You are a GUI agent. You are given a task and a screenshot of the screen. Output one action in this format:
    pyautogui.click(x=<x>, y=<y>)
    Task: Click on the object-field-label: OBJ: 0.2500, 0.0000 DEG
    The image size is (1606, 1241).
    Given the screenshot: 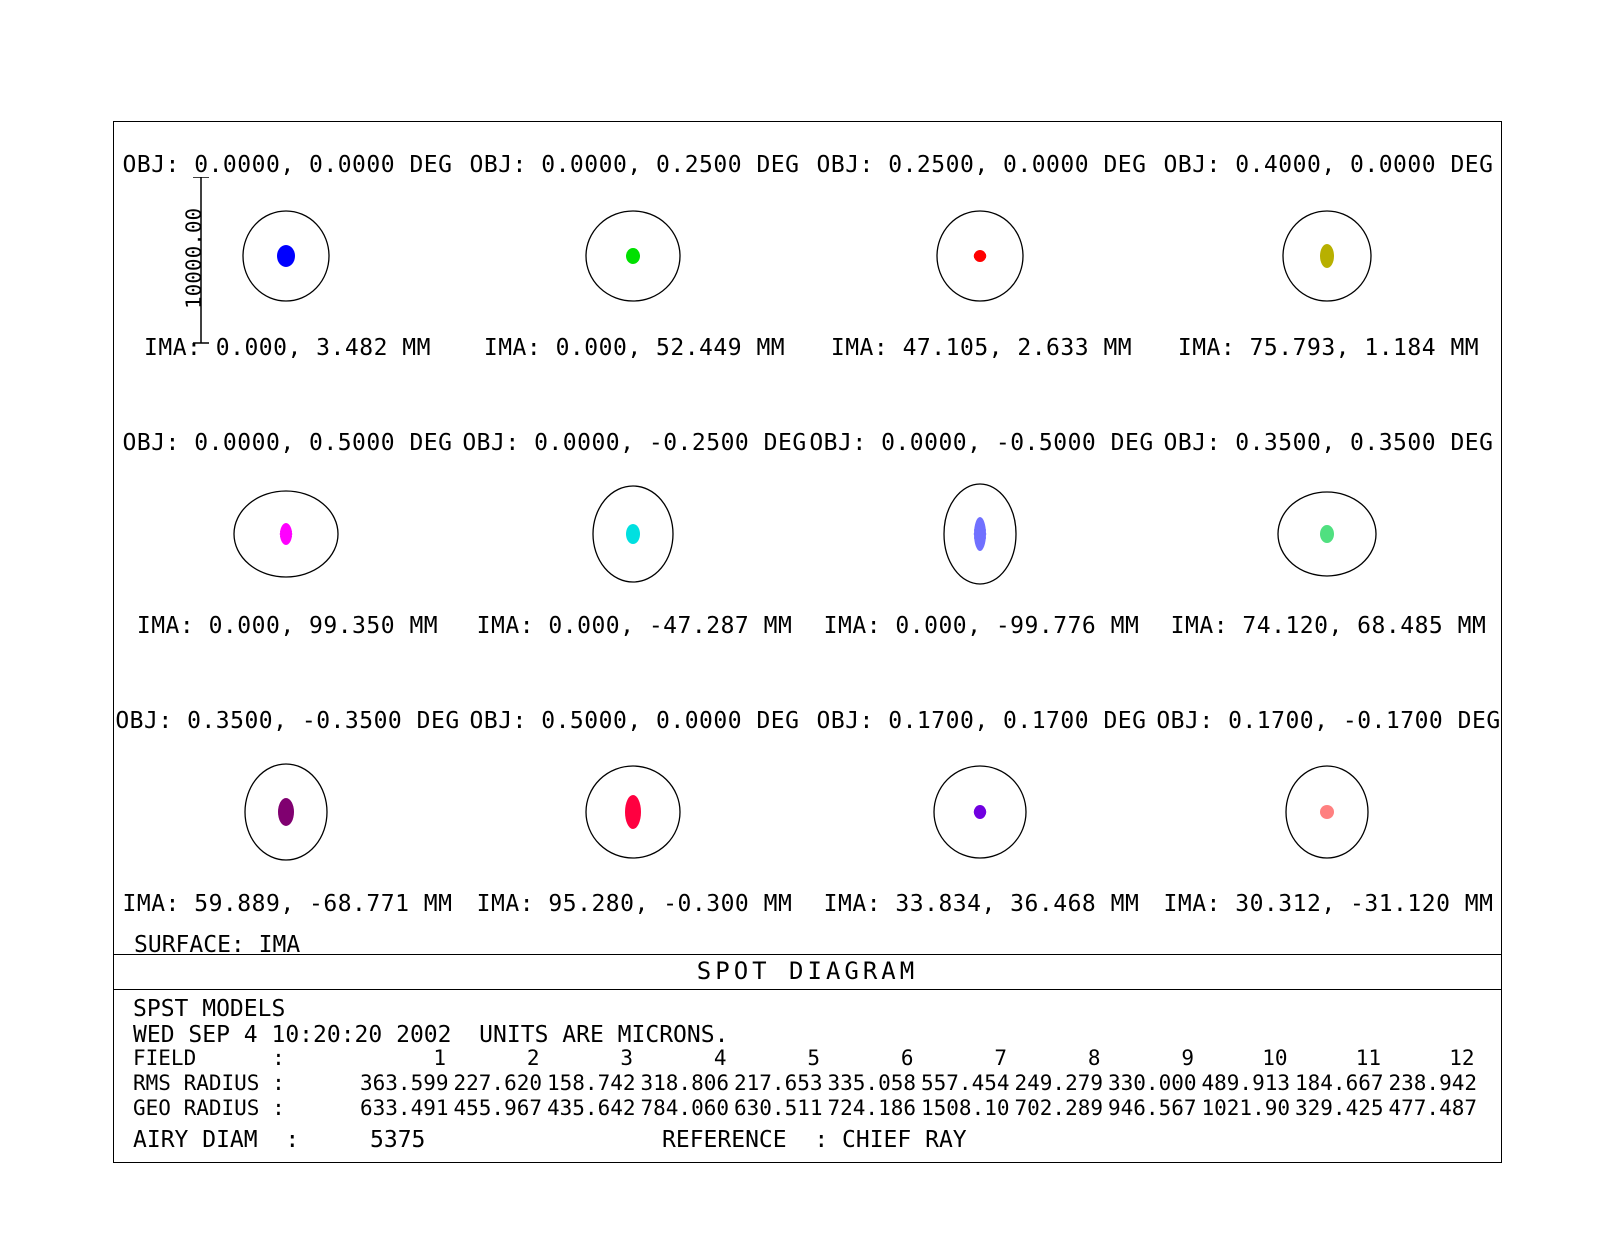 What is the action you would take?
    pyautogui.click(x=981, y=165)
    